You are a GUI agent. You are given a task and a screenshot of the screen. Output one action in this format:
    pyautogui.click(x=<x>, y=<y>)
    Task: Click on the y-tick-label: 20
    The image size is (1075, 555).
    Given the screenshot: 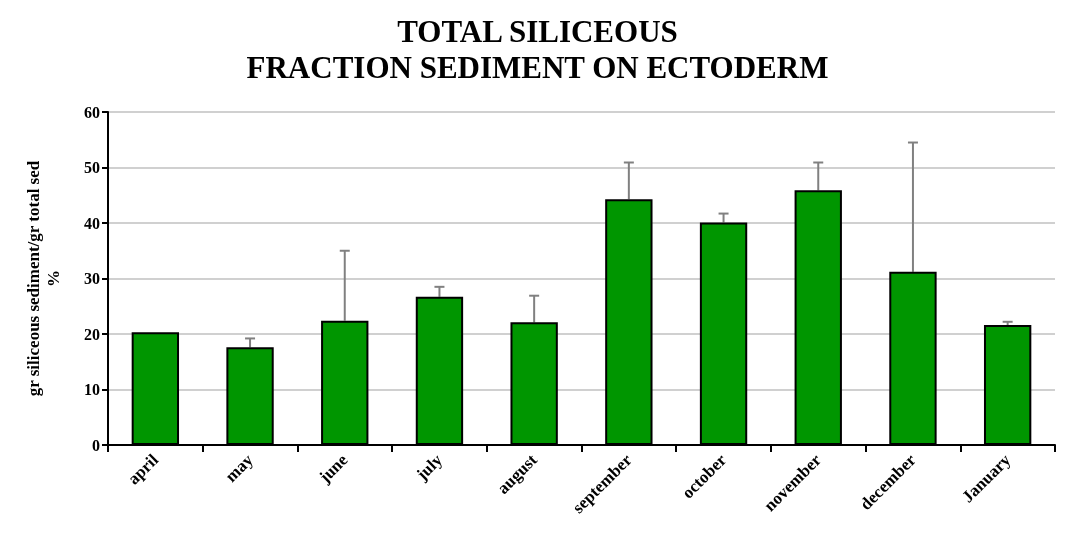 What is the action you would take?
    pyautogui.click(x=92, y=334)
    